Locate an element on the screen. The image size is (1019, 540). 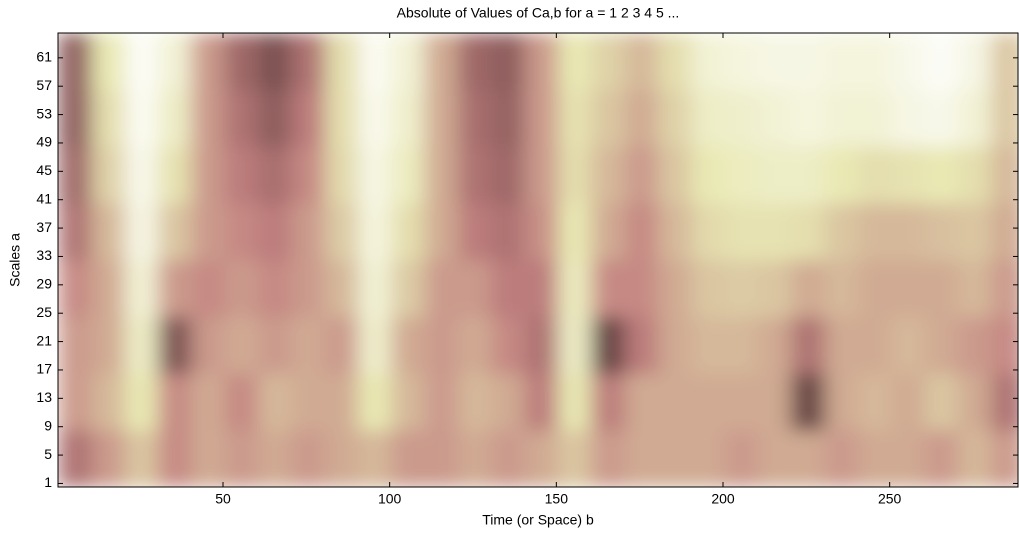
x-tick-label: 200 is located at coordinates (723, 499).